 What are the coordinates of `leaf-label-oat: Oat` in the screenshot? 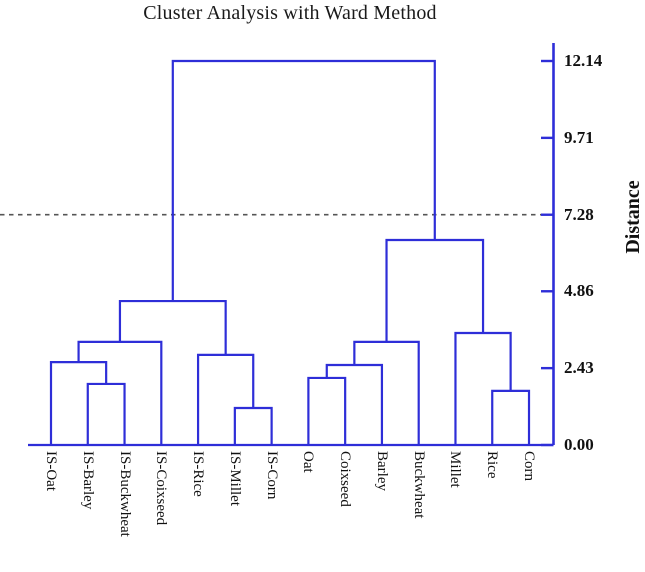 It's located at (308, 462).